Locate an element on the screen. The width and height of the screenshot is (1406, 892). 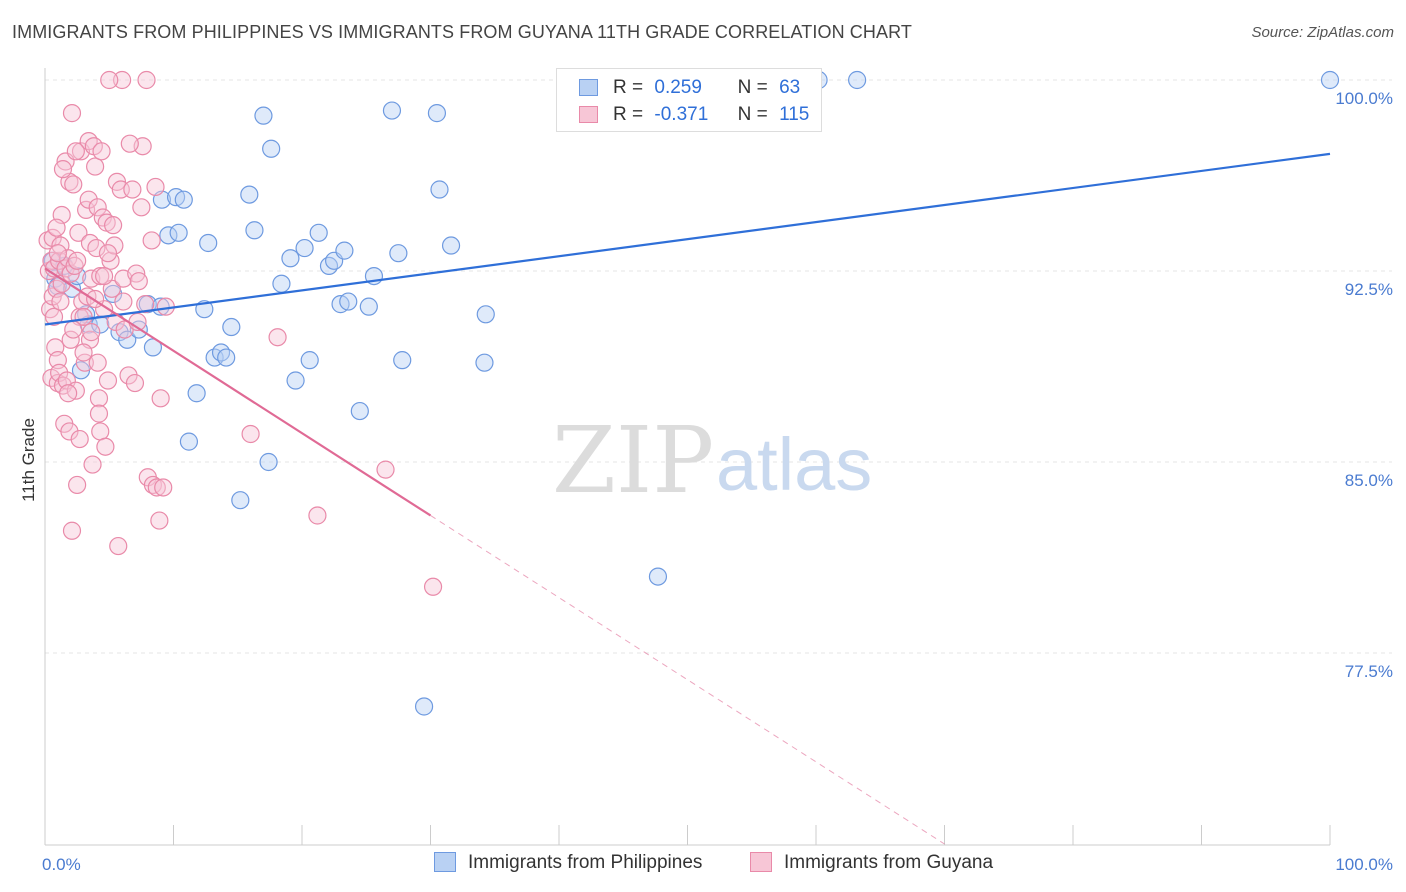
legend-n-value: 115 is located at coordinates (794, 114).